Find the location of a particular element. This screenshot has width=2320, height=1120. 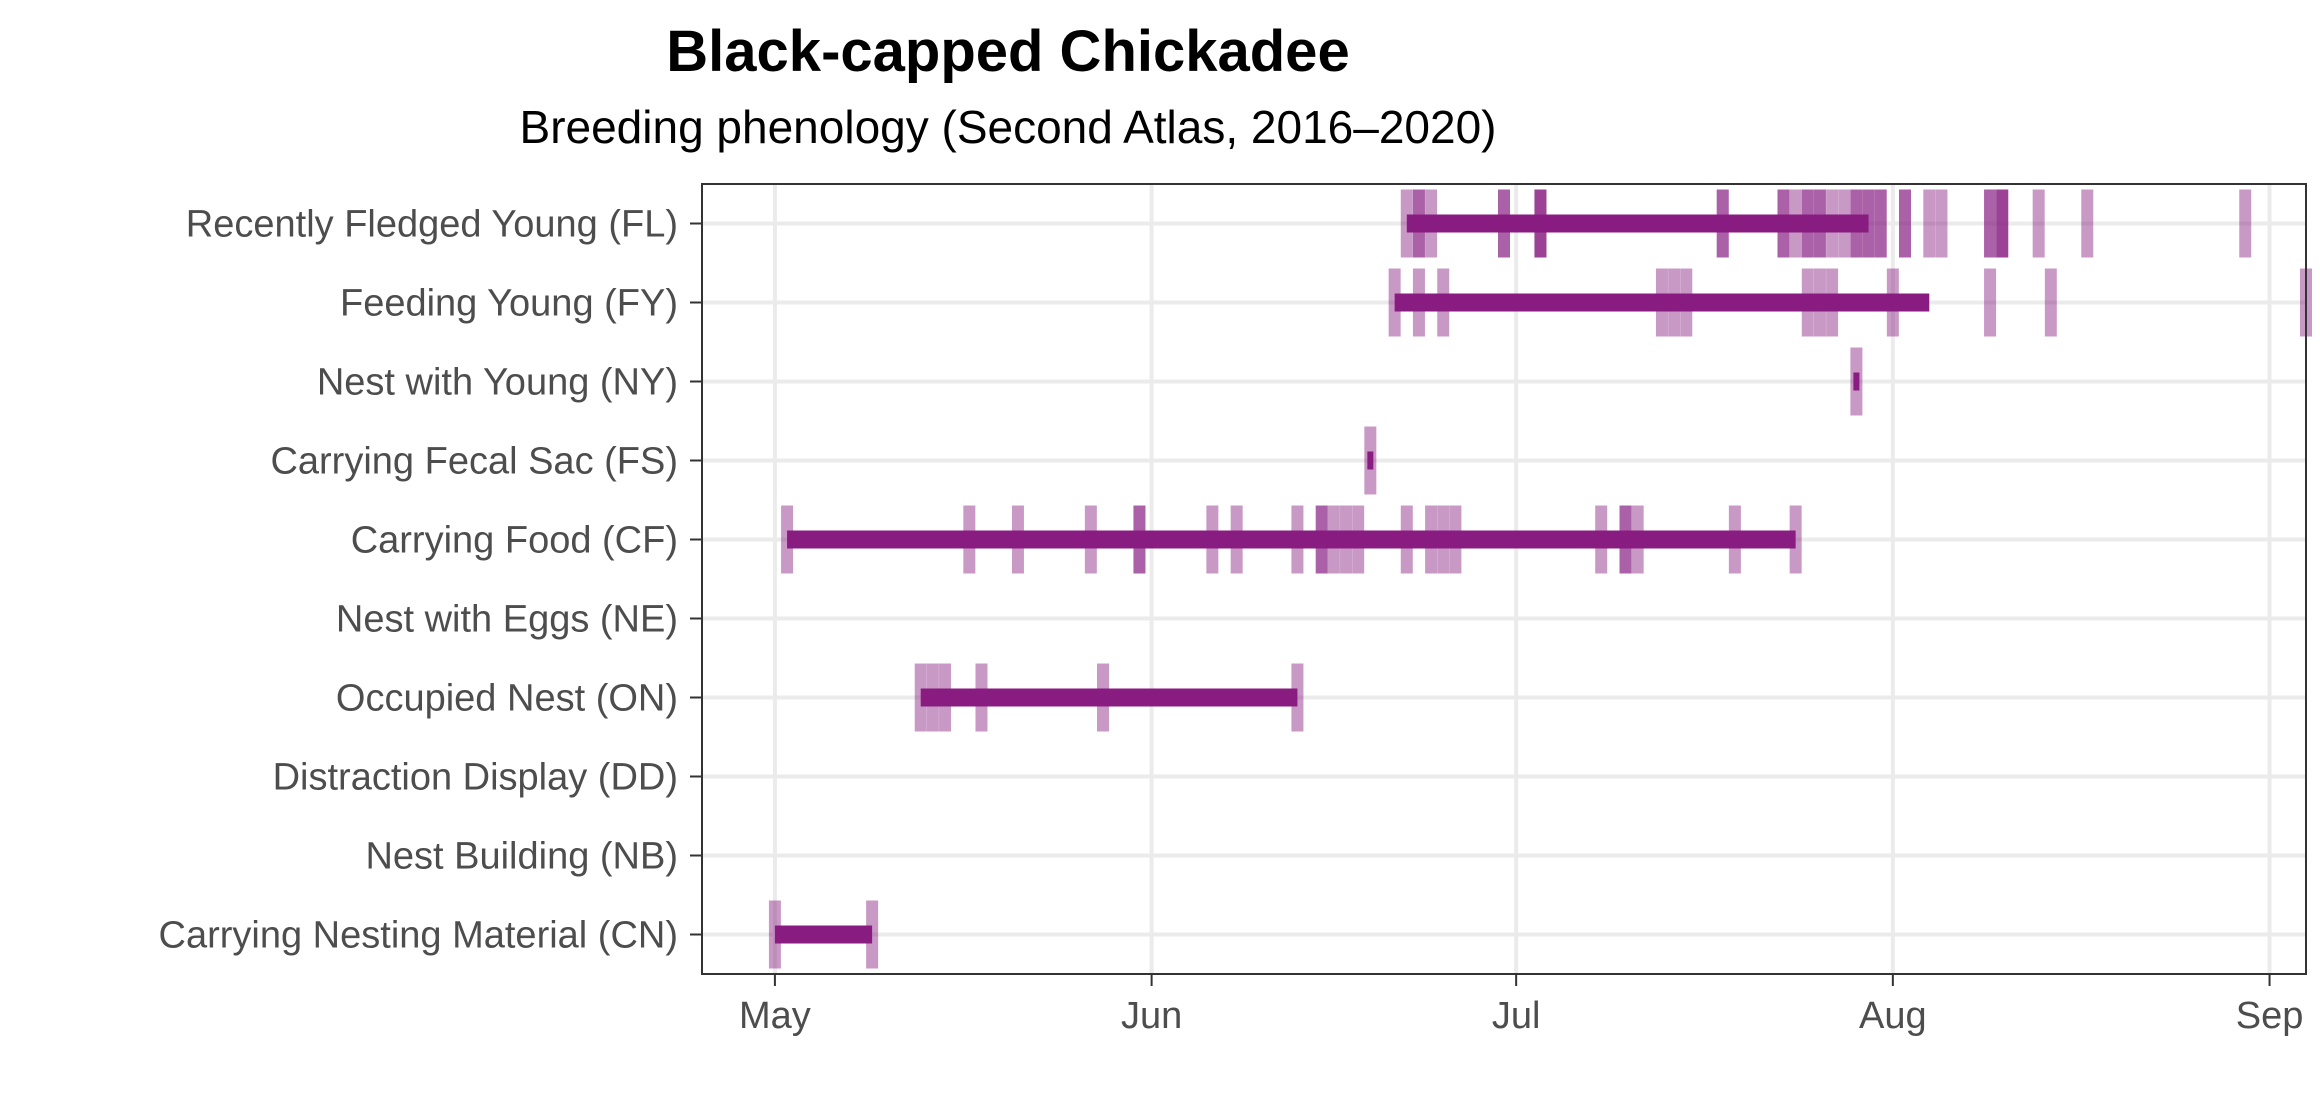

range-bar-fl is located at coordinates (1637, 223).